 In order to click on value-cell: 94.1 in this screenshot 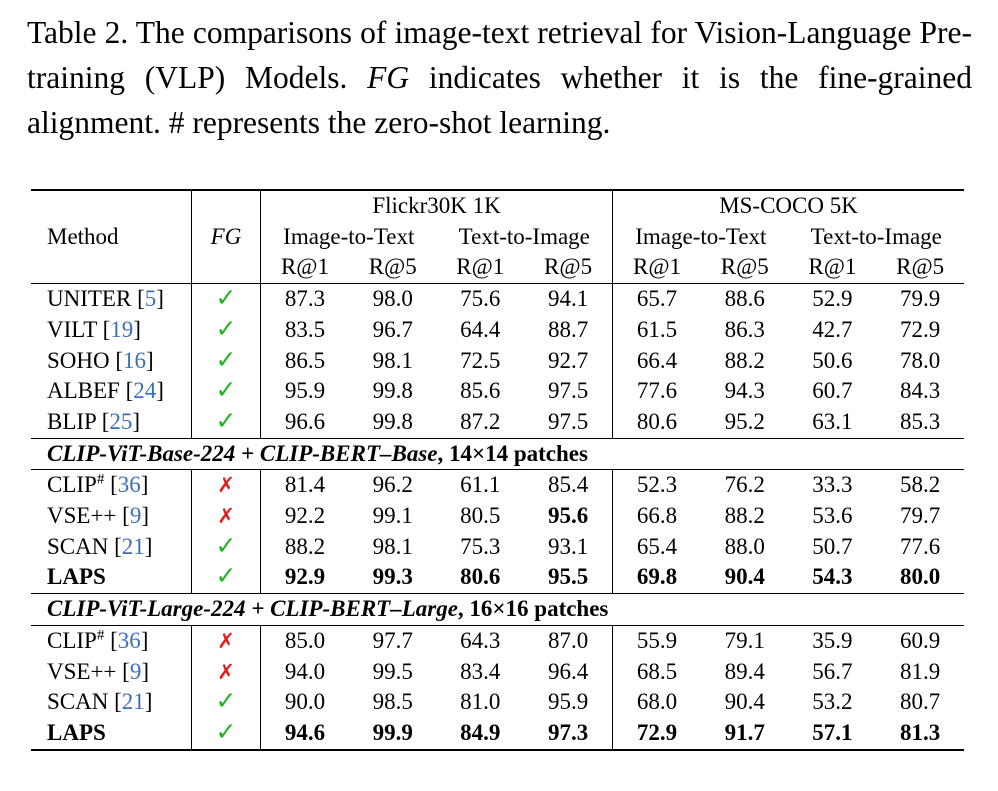, I will do `click(568, 299)`.